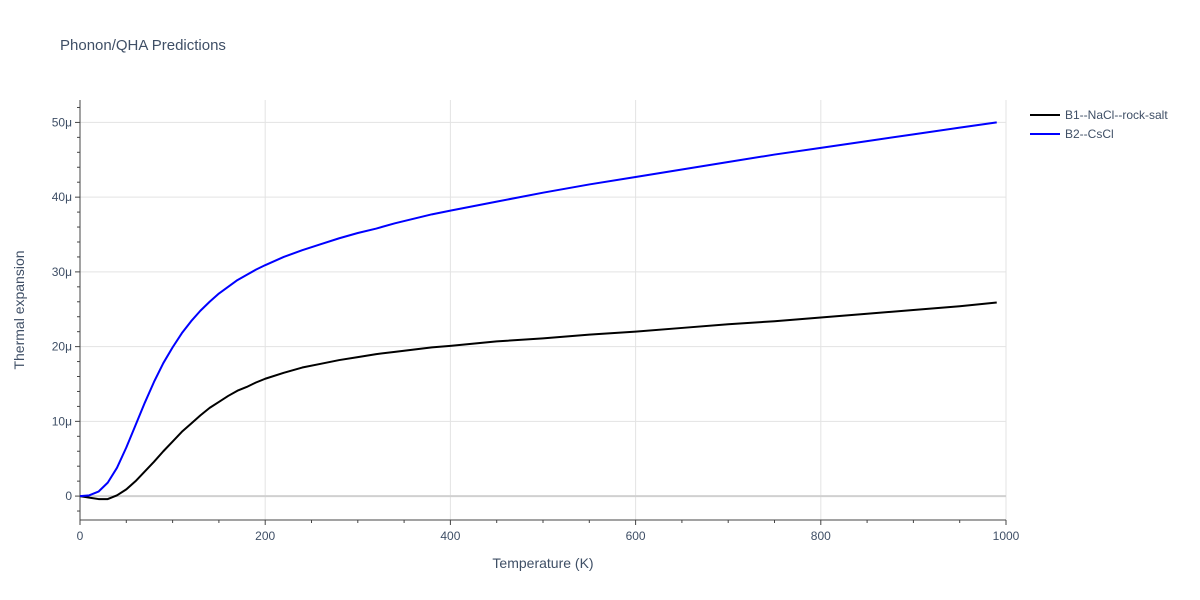 The width and height of the screenshot is (1200, 600). I want to click on y-tick-label: 20μ, so click(62, 347).